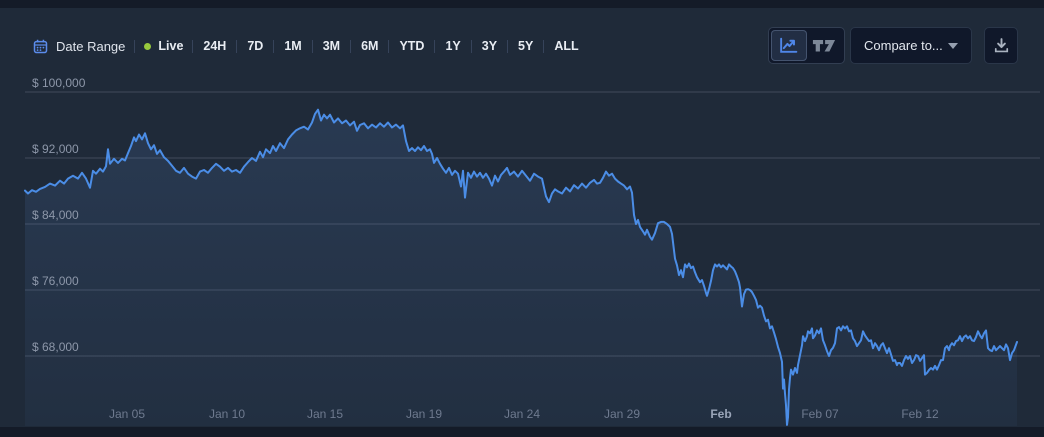 The width and height of the screenshot is (1044, 437). What do you see at coordinates (292, 46) in the screenshot?
I see `range-button-1m: 1M` at bounding box center [292, 46].